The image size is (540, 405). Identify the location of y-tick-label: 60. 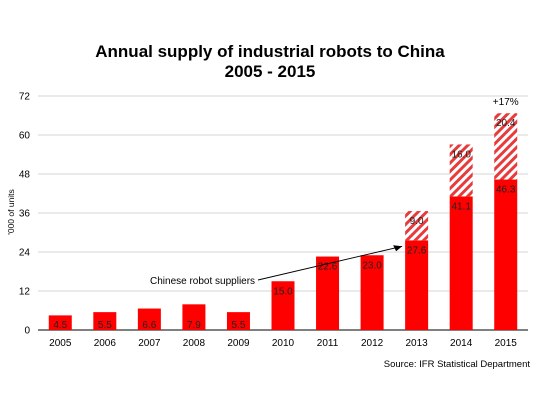
(25, 136).